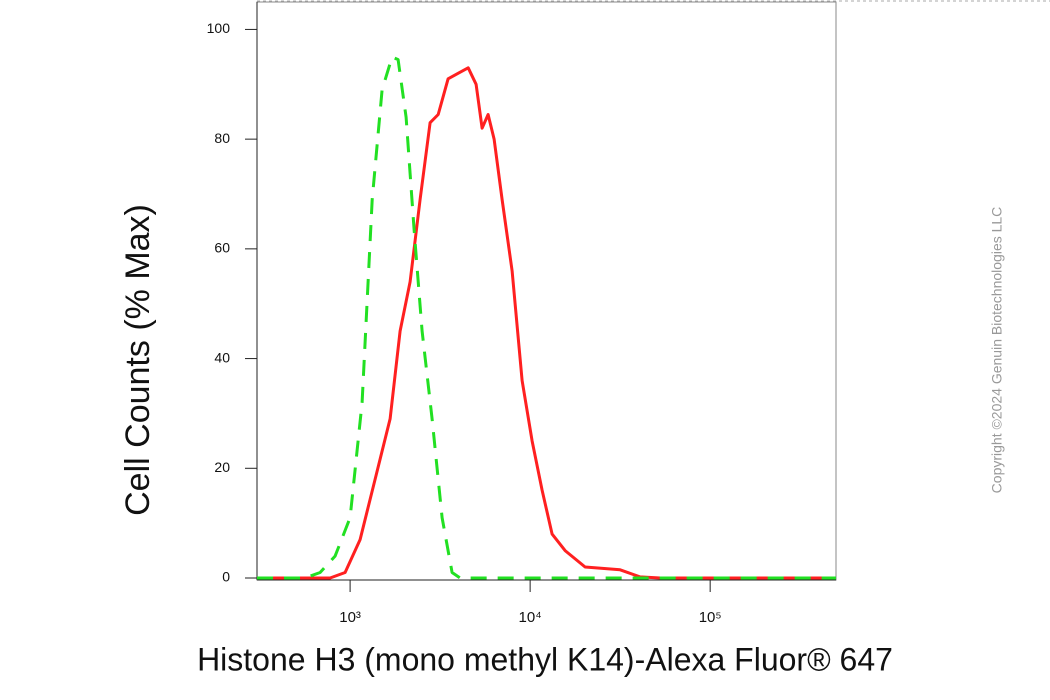 The height and width of the screenshot is (700, 1050). What do you see at coordinates (222, 138) in the screenshot?
I see `y-tick-label: 80` at bounding box center [222, 138].